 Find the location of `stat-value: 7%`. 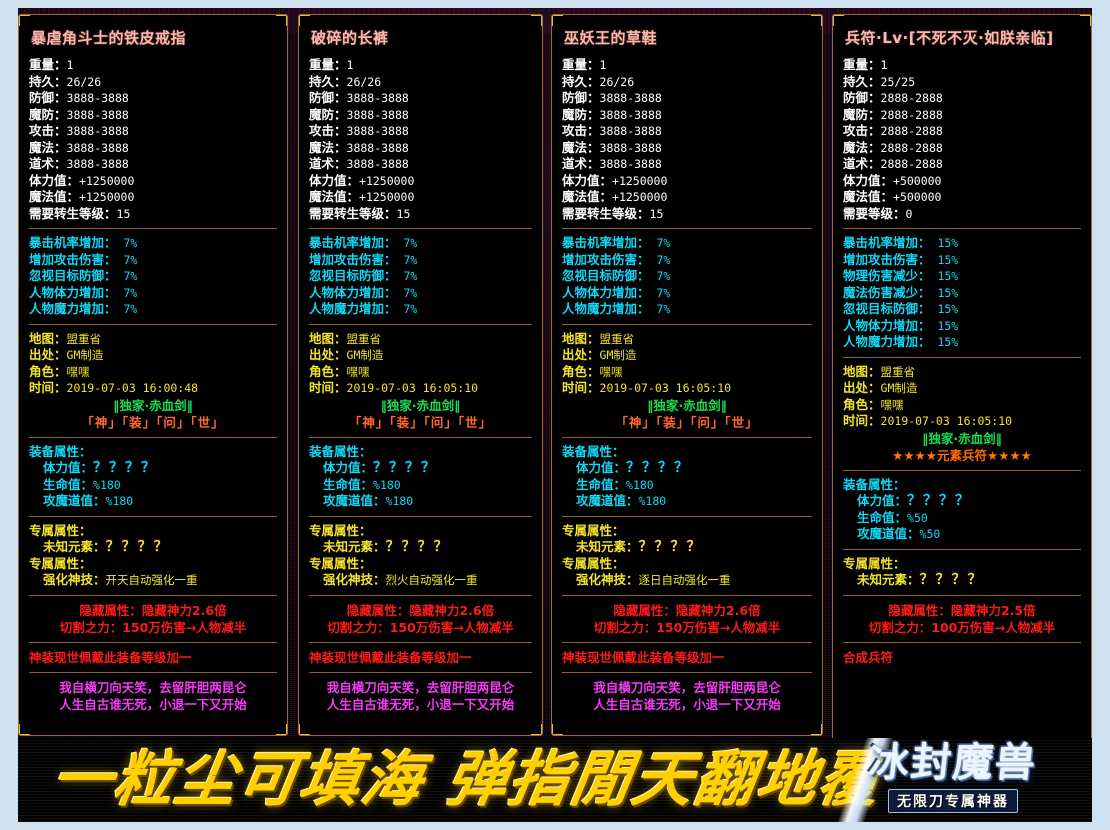

stat-value: 7% is located at coordinates (127, 243).